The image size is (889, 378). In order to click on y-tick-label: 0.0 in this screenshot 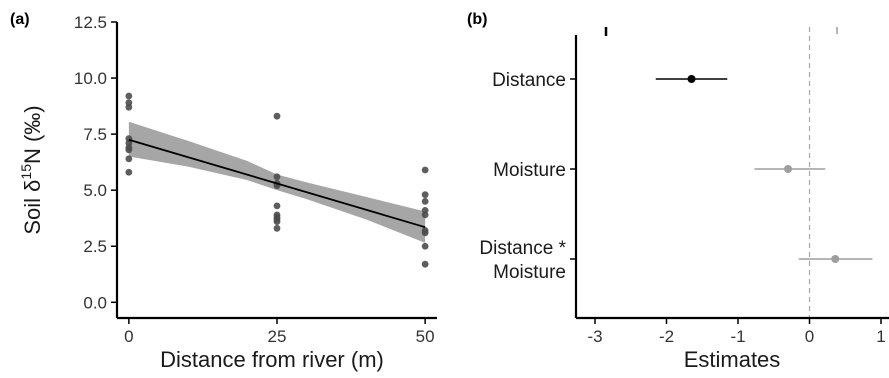, I will do `click(95, 302)`.